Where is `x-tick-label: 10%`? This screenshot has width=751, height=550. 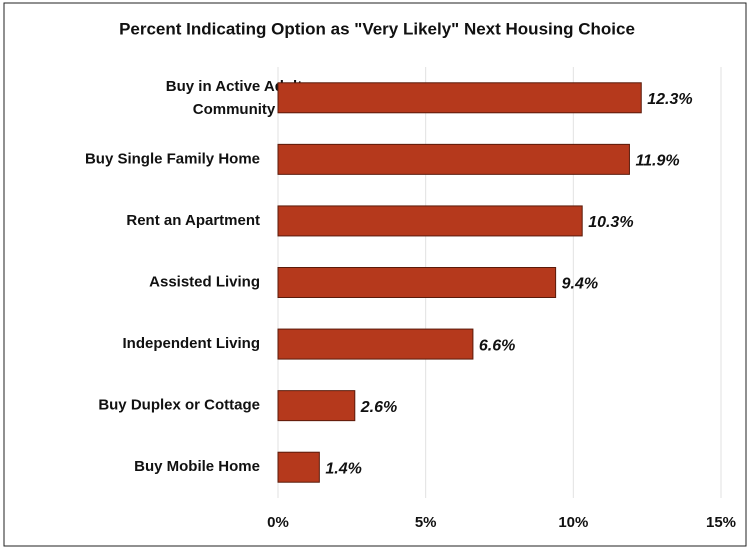 x-tick-label: 10% is located at coordinates (573, 522).